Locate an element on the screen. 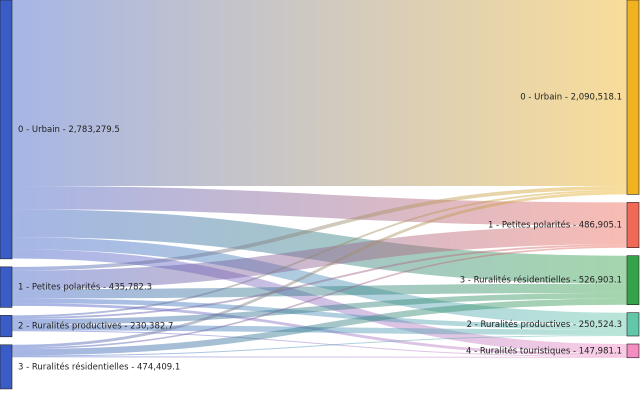  target-label: 0 - Urbain - 2,090,518.1 is located at coordinates (571, 98).